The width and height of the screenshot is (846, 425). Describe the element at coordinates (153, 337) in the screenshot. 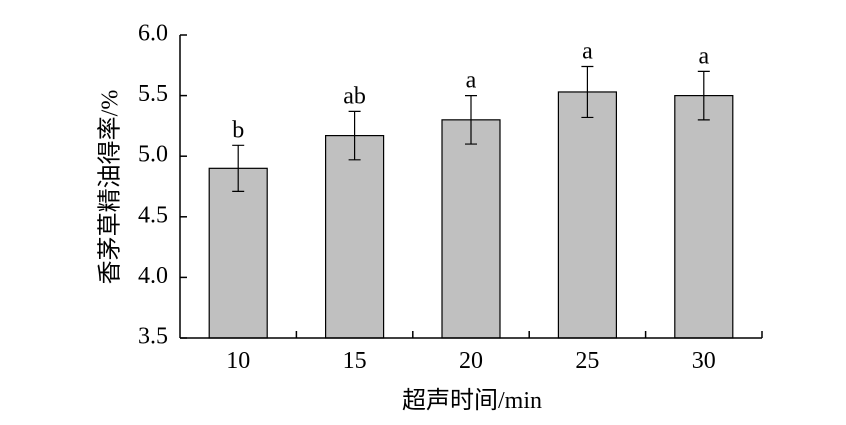

I see `y-tick-label: 3.5` at that location.